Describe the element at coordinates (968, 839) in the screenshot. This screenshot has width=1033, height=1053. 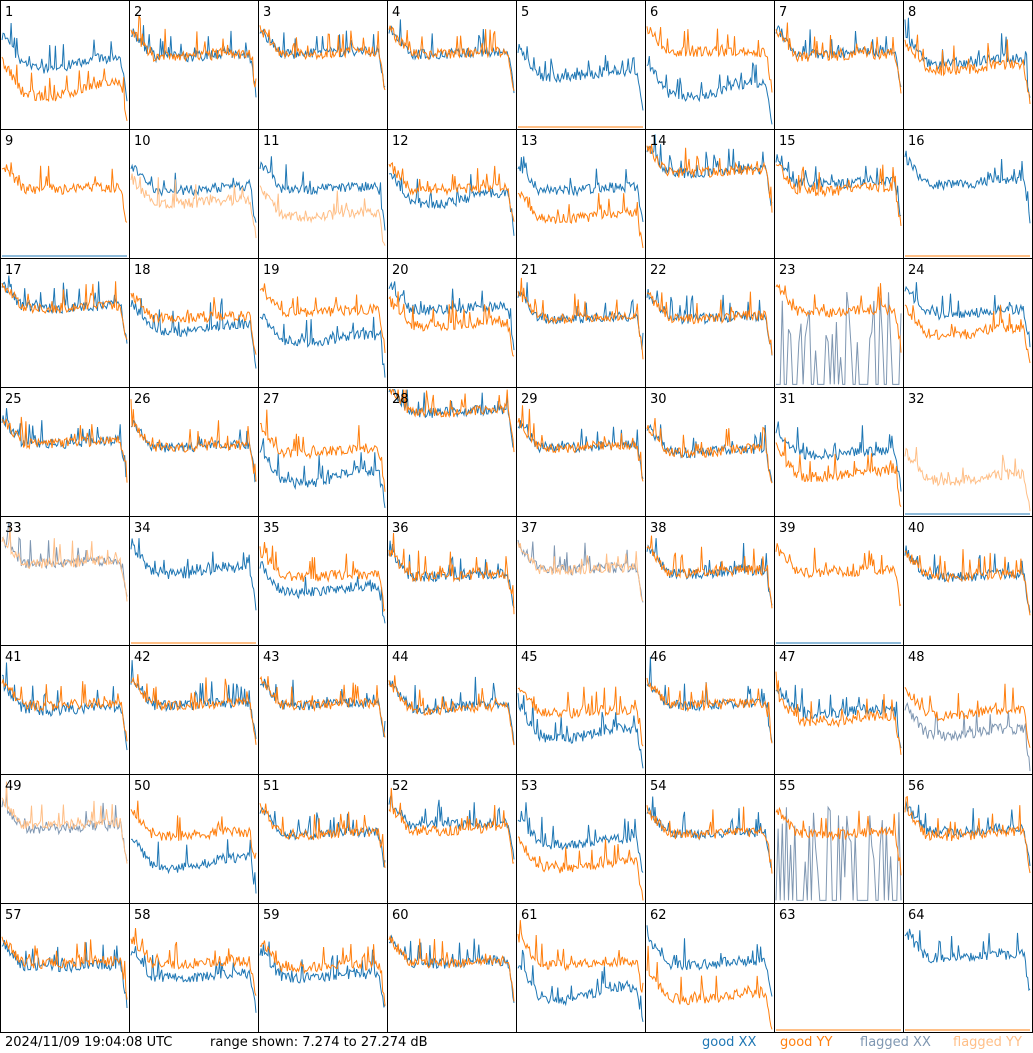
I see `antenna-panel-56: 56` at that location.